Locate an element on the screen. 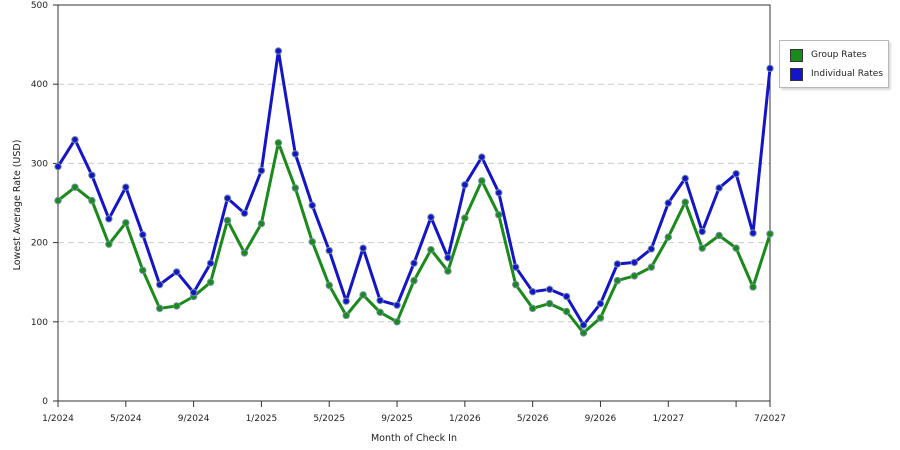  legend-swatch-individual-rates is located at coordinates (796, 74).